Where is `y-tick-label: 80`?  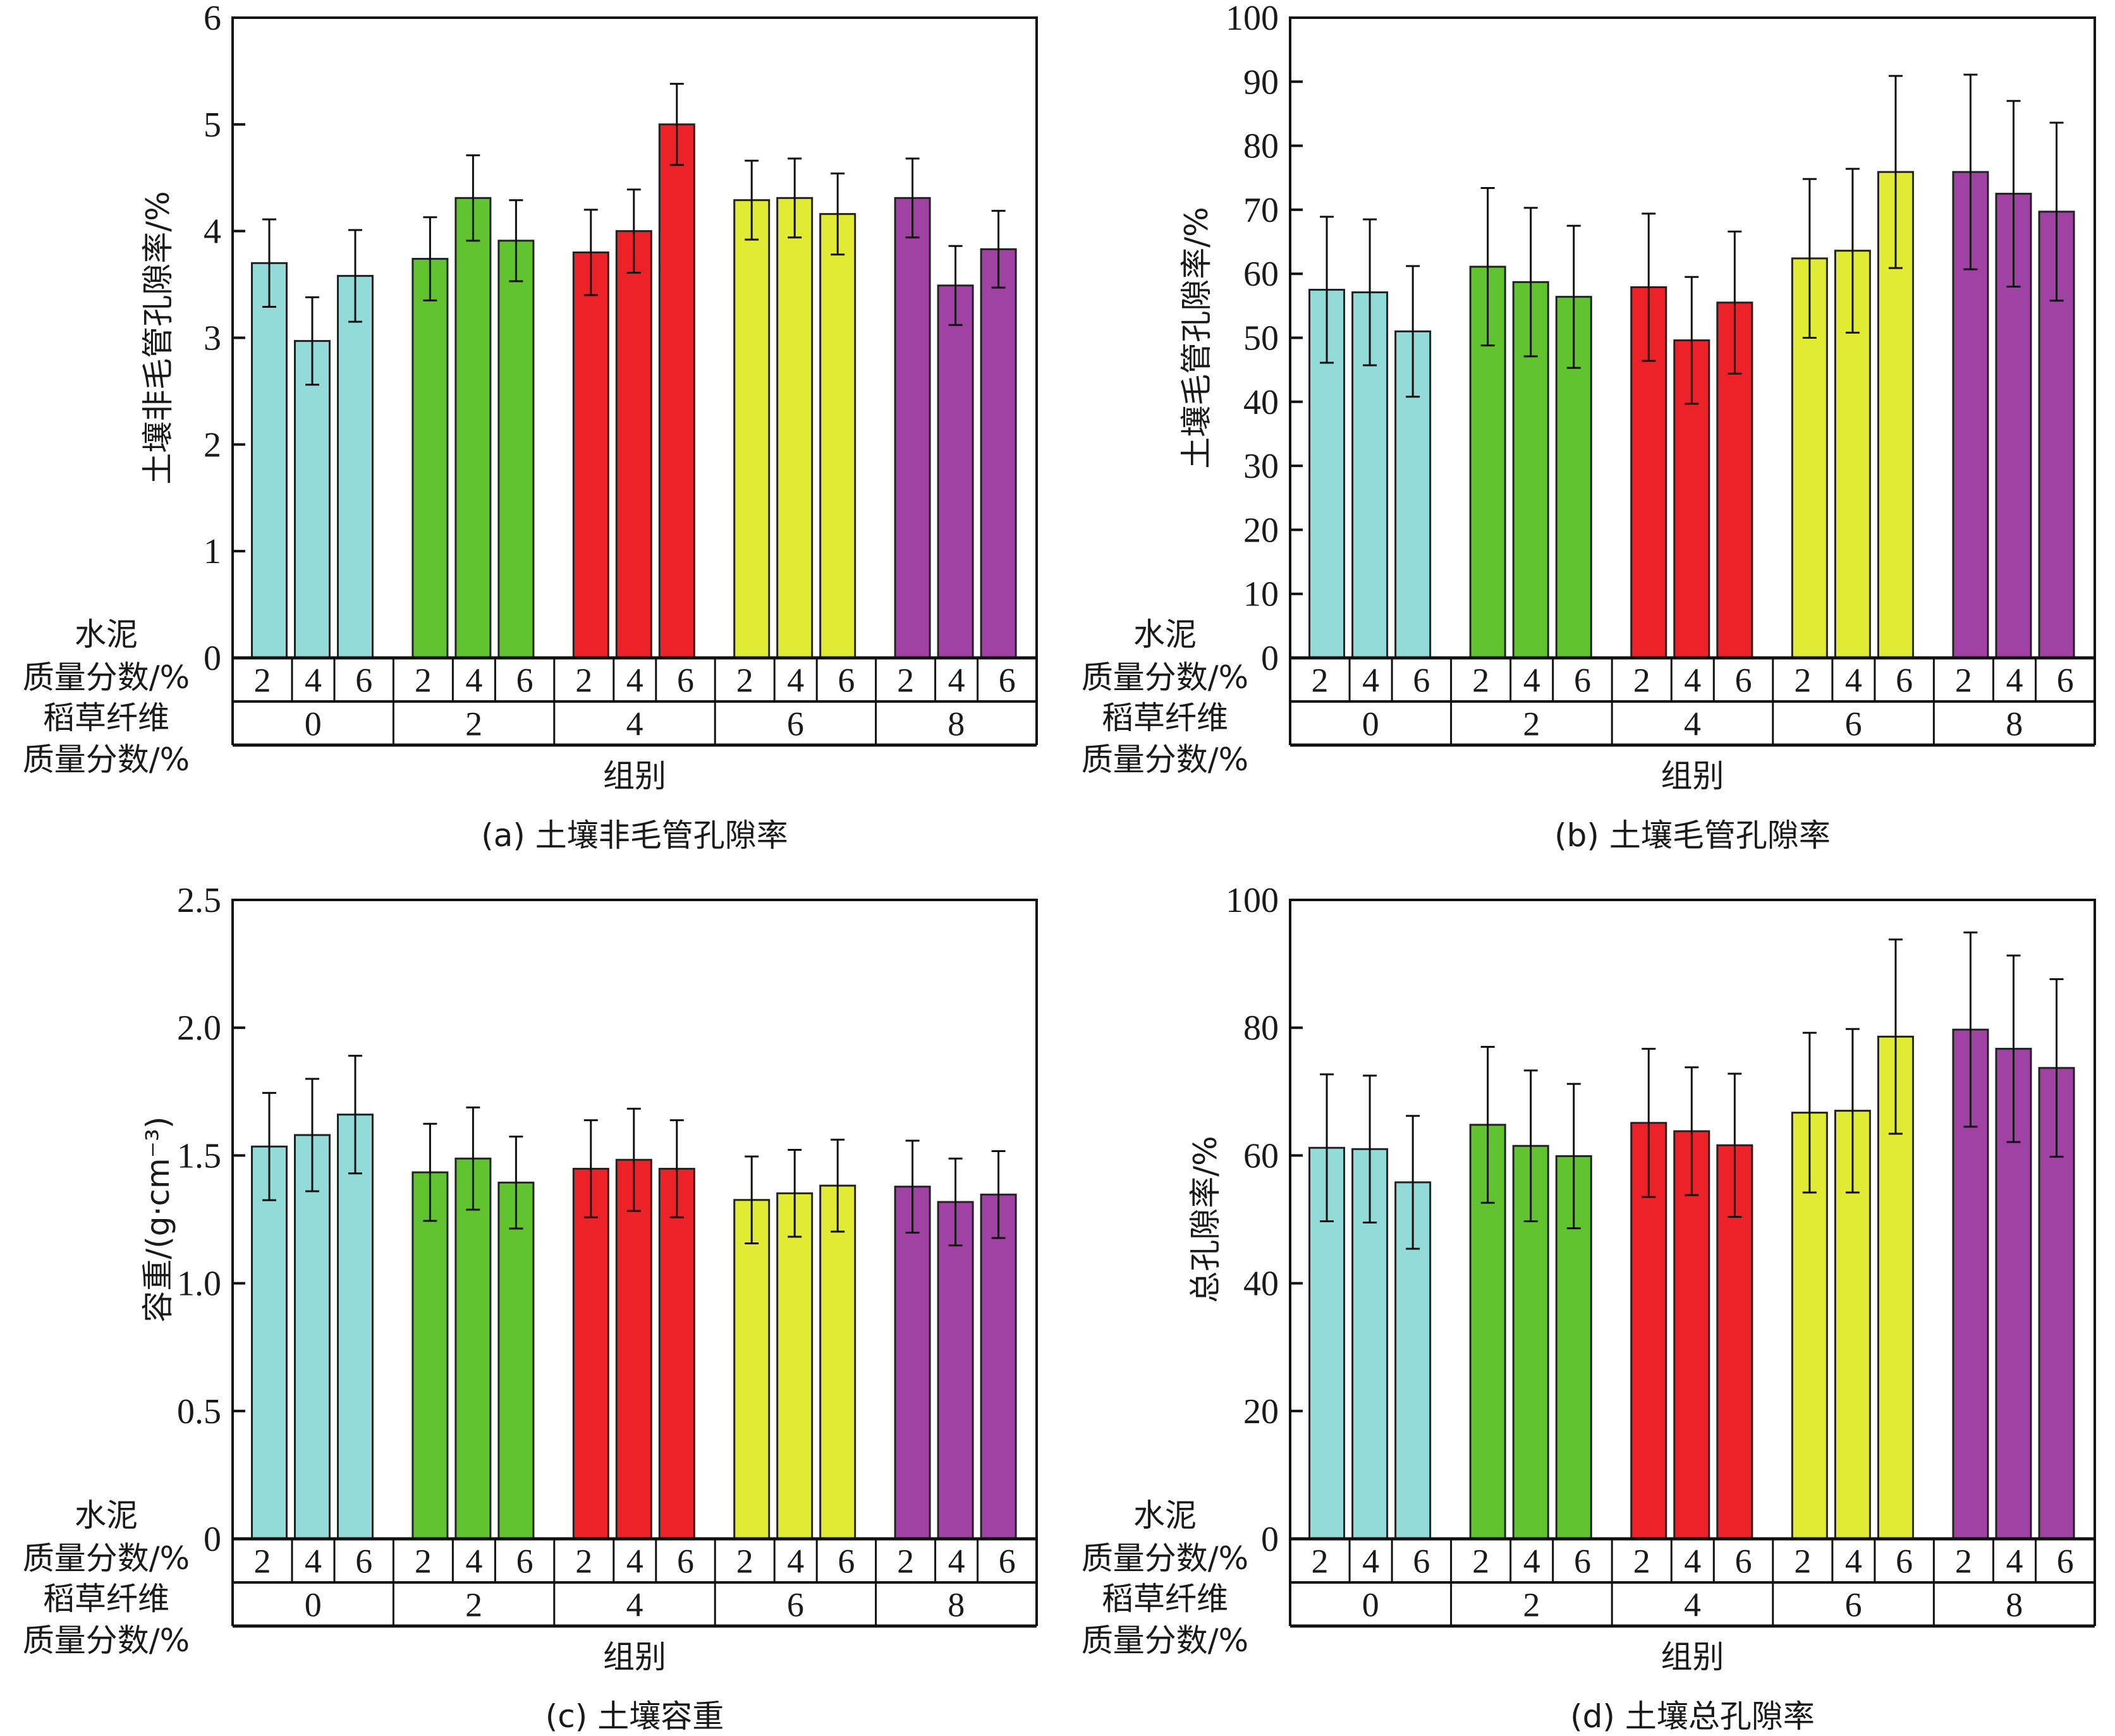
y-tick-label: 80 is located at coordinates (1261, 1028).